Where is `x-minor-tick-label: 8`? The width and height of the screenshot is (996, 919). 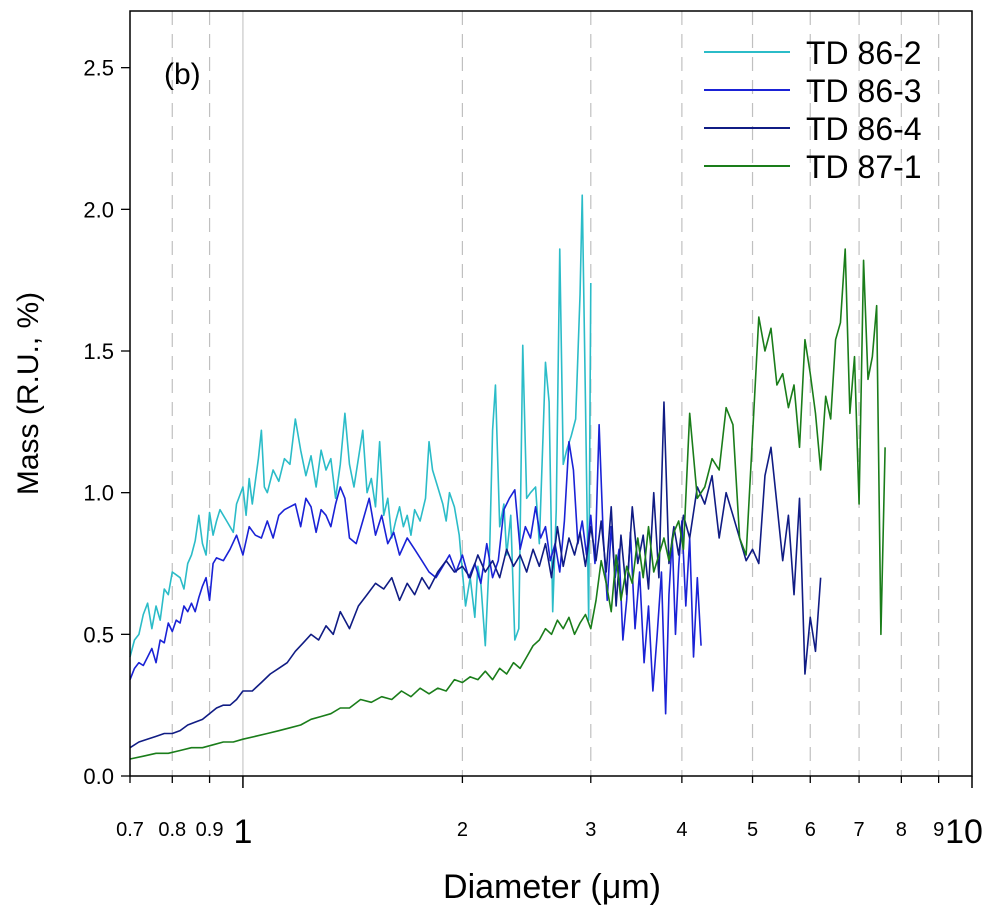 x-minor-tick-label: 8 is located at coordinates (901, 830).